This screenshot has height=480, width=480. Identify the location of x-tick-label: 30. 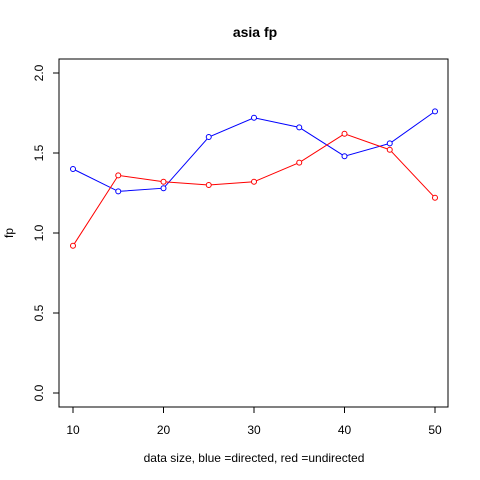
(254, 430).